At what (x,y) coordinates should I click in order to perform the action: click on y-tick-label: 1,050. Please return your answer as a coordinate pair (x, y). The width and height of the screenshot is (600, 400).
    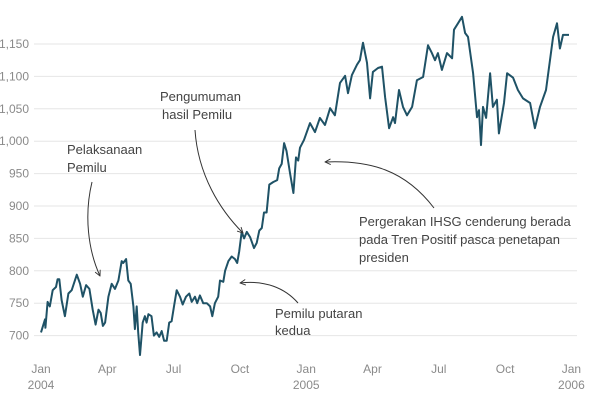
    Looking at the image, I should click on (14, 109).